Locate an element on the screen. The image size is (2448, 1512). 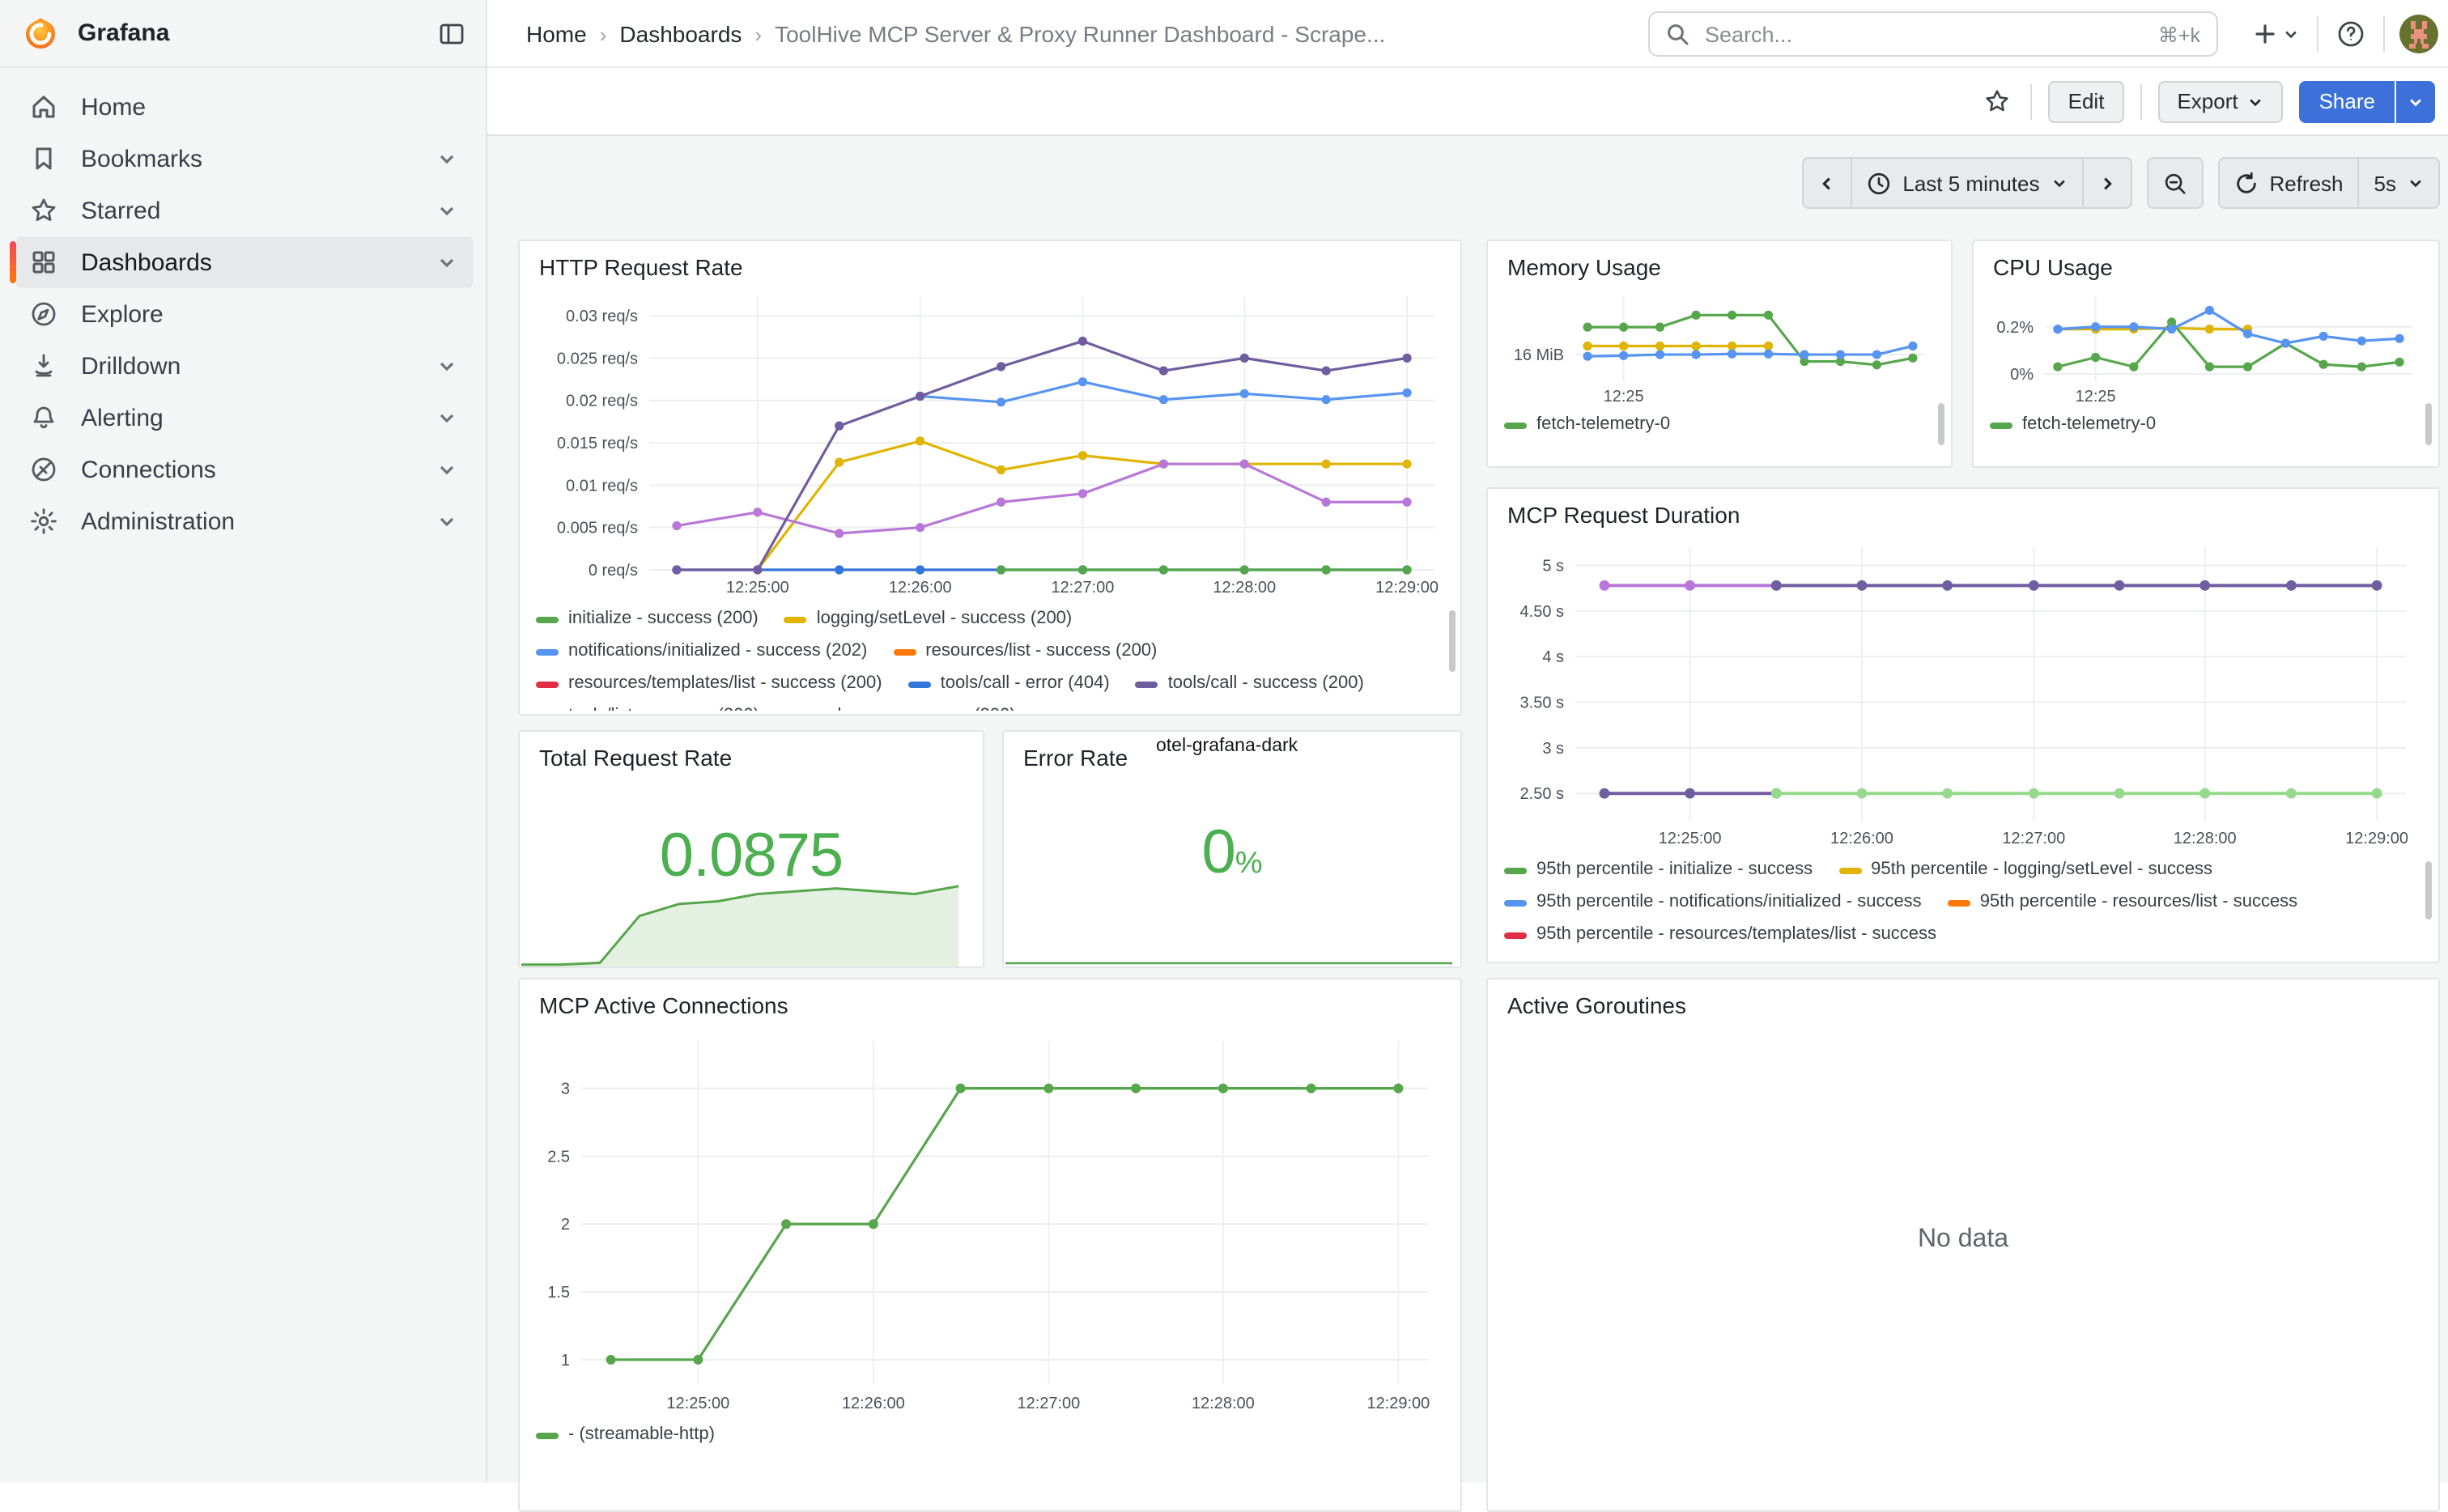
zoom-out-button is located at coordinates (2175, 183).